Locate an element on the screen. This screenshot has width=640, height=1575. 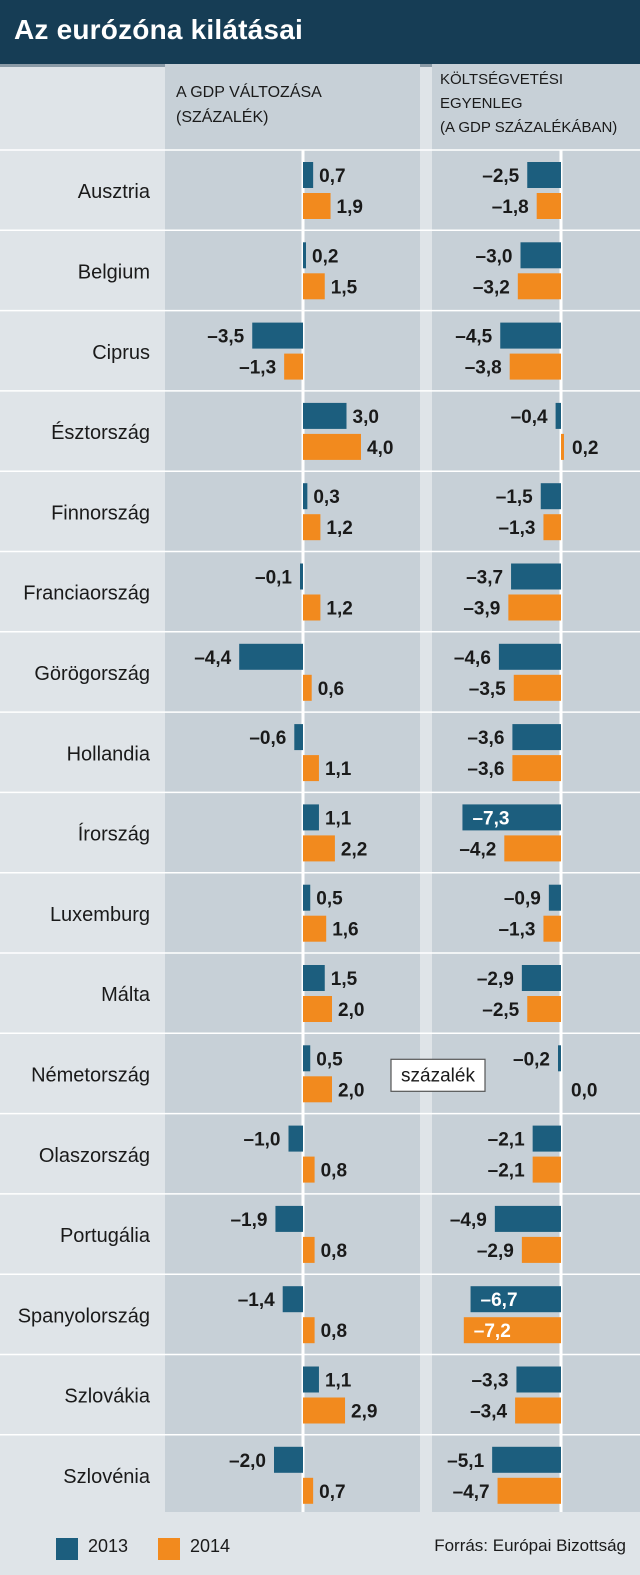
category-label: Szlovákia is located at coordinates (107, 1397).